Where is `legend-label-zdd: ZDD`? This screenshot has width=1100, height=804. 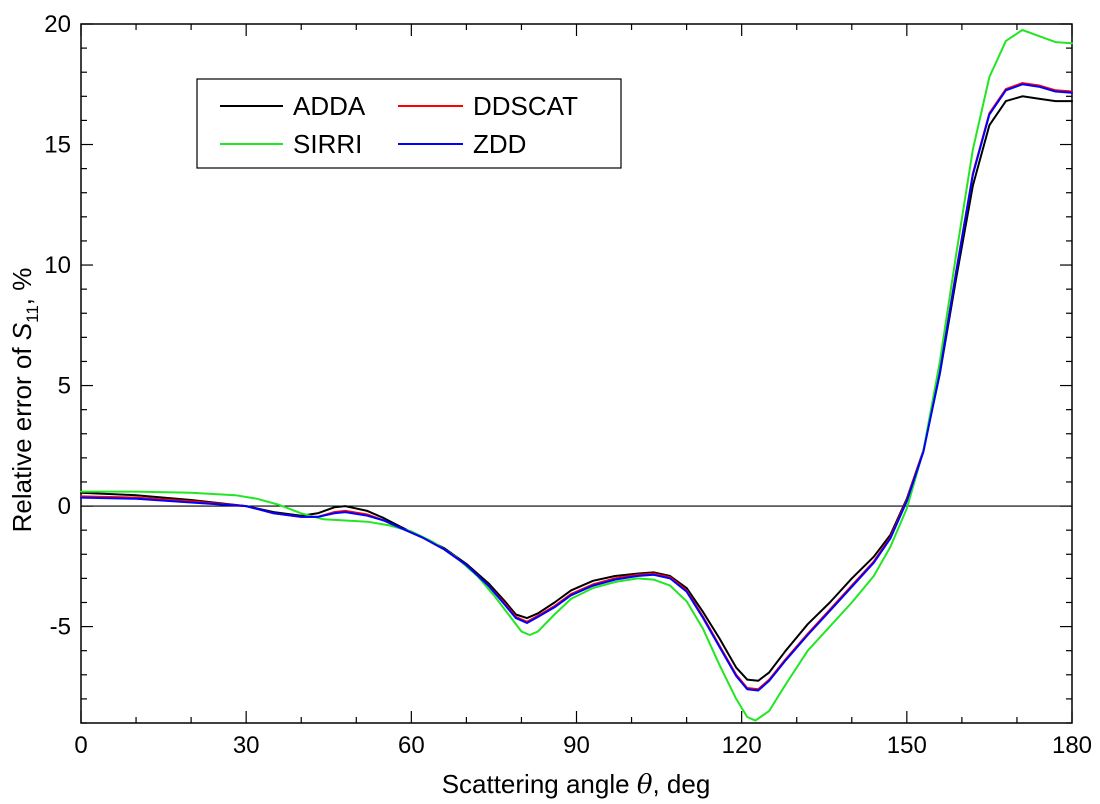
legend-label-zdd: ZDD is located at coordinates (499, 144).